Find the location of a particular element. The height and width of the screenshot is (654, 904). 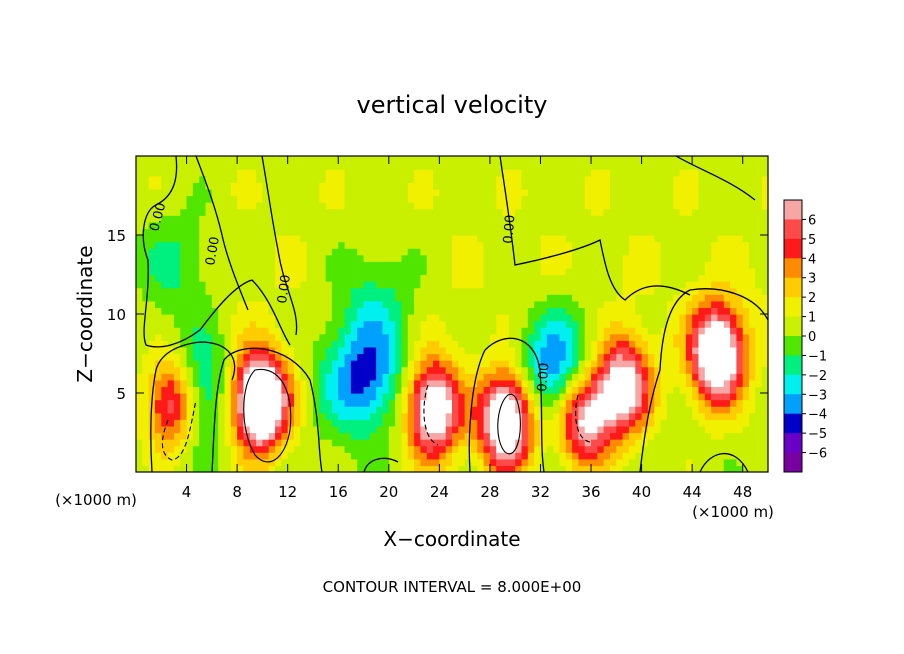

zero-contour-line is located at coordinates (381, 464).